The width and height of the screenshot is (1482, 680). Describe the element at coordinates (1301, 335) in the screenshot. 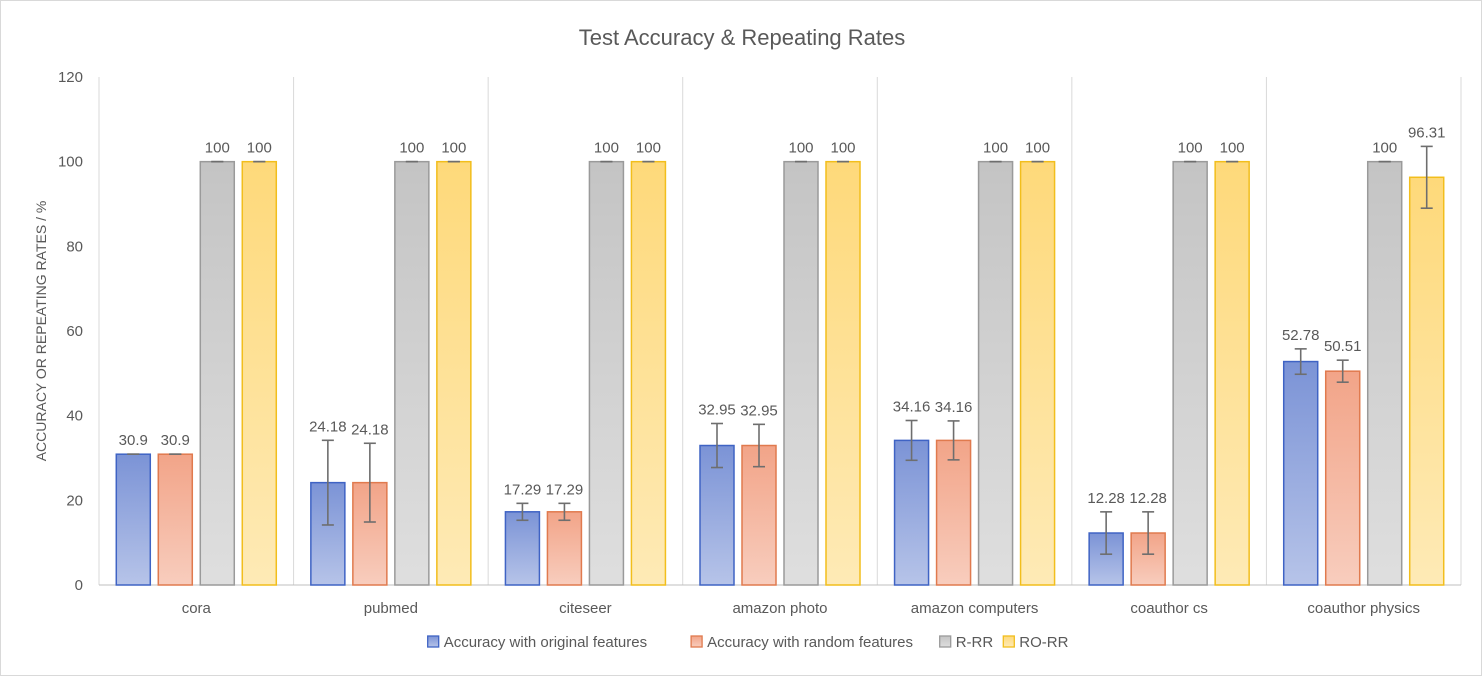

I see `data-label: 52.78` at that location.